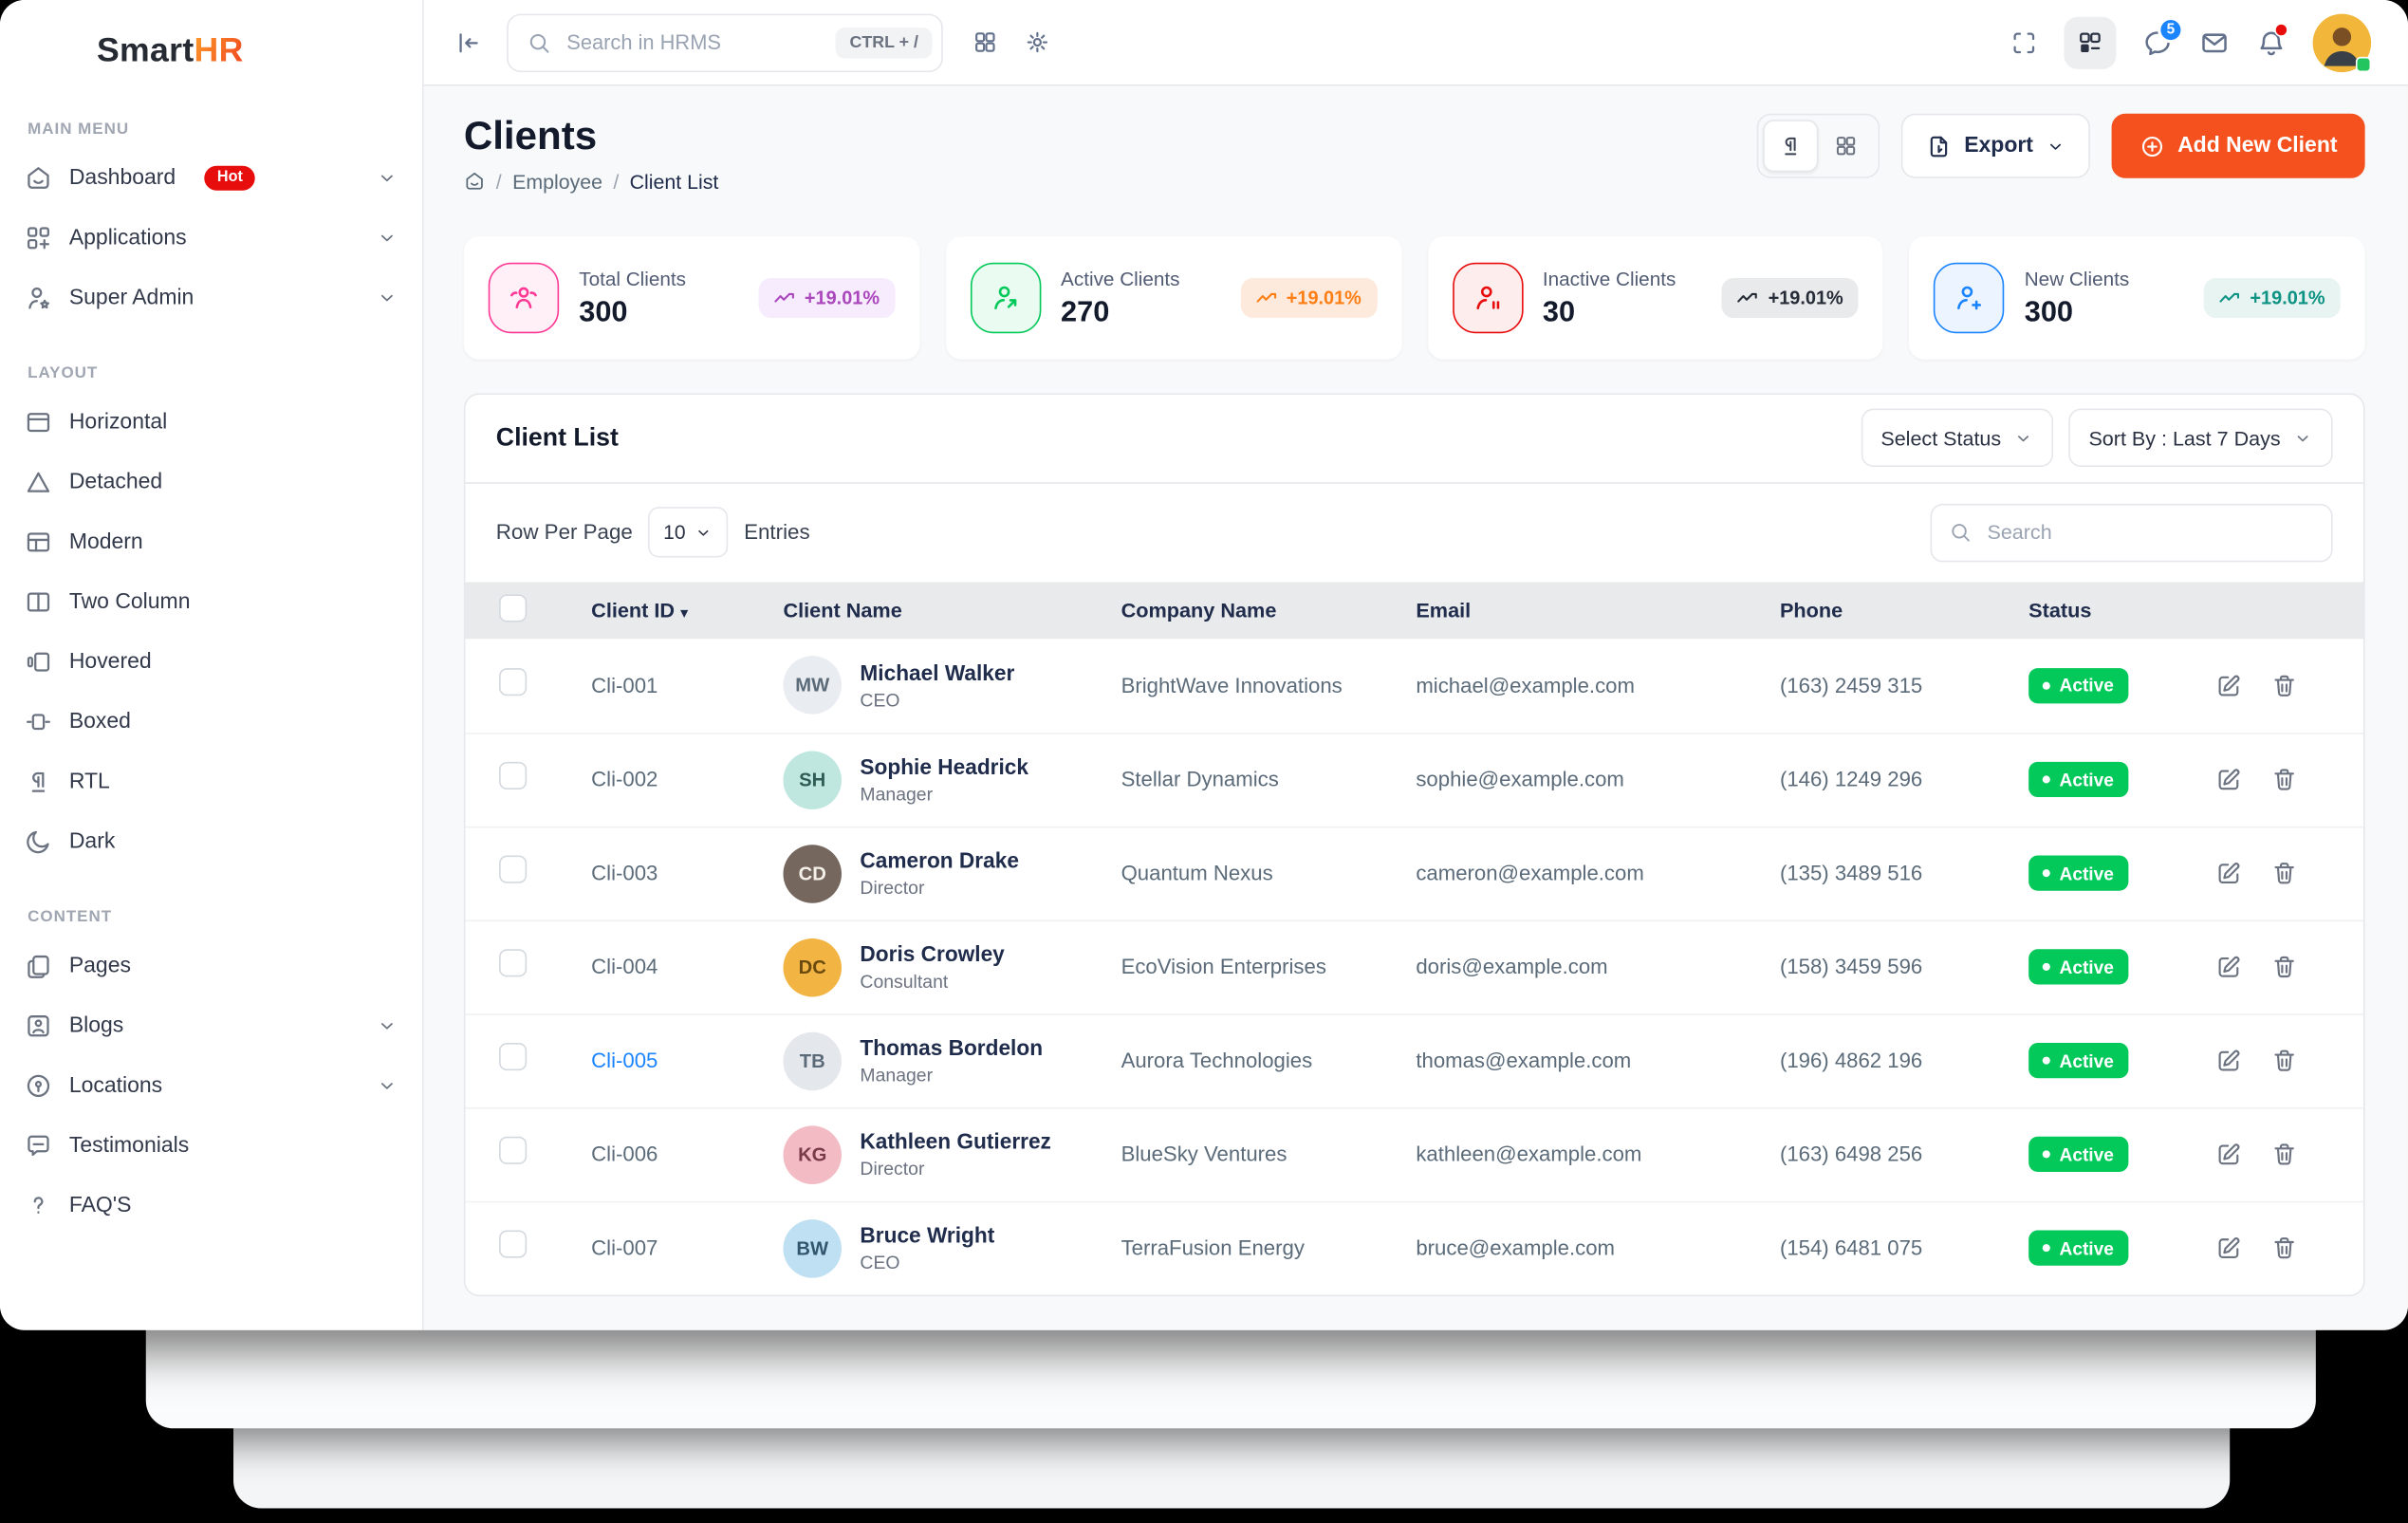 The width and height of the screenshot is (2408, 1523). Describe the element at coordinates (688, 533) in the screenshot. I see `rows-per-page-select: 10` at that location.